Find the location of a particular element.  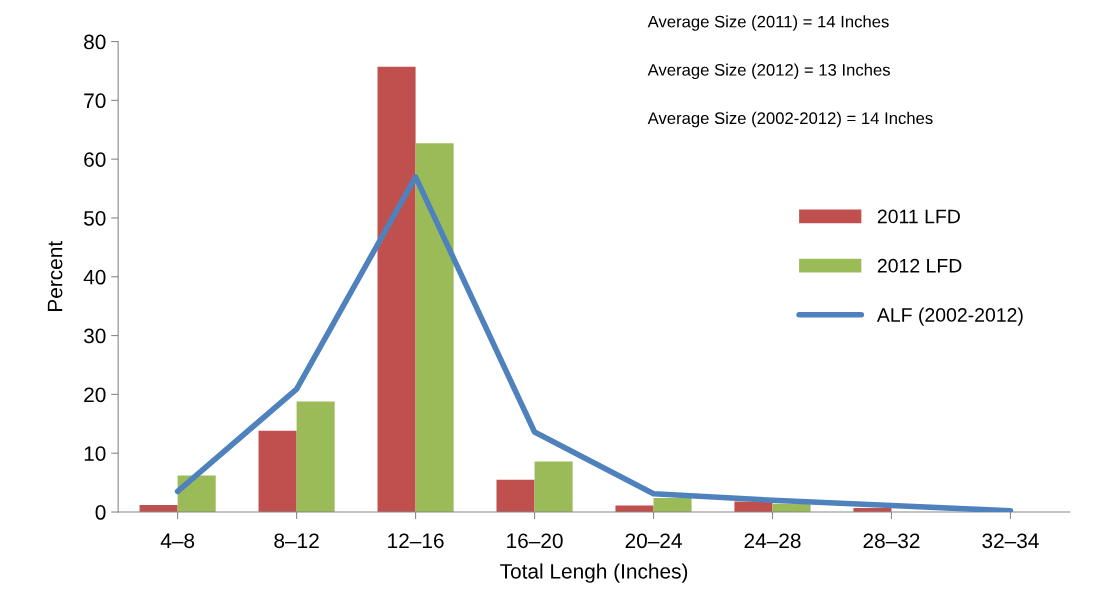

x-tick-label: 8–12 is located at coordinates (296, 541).